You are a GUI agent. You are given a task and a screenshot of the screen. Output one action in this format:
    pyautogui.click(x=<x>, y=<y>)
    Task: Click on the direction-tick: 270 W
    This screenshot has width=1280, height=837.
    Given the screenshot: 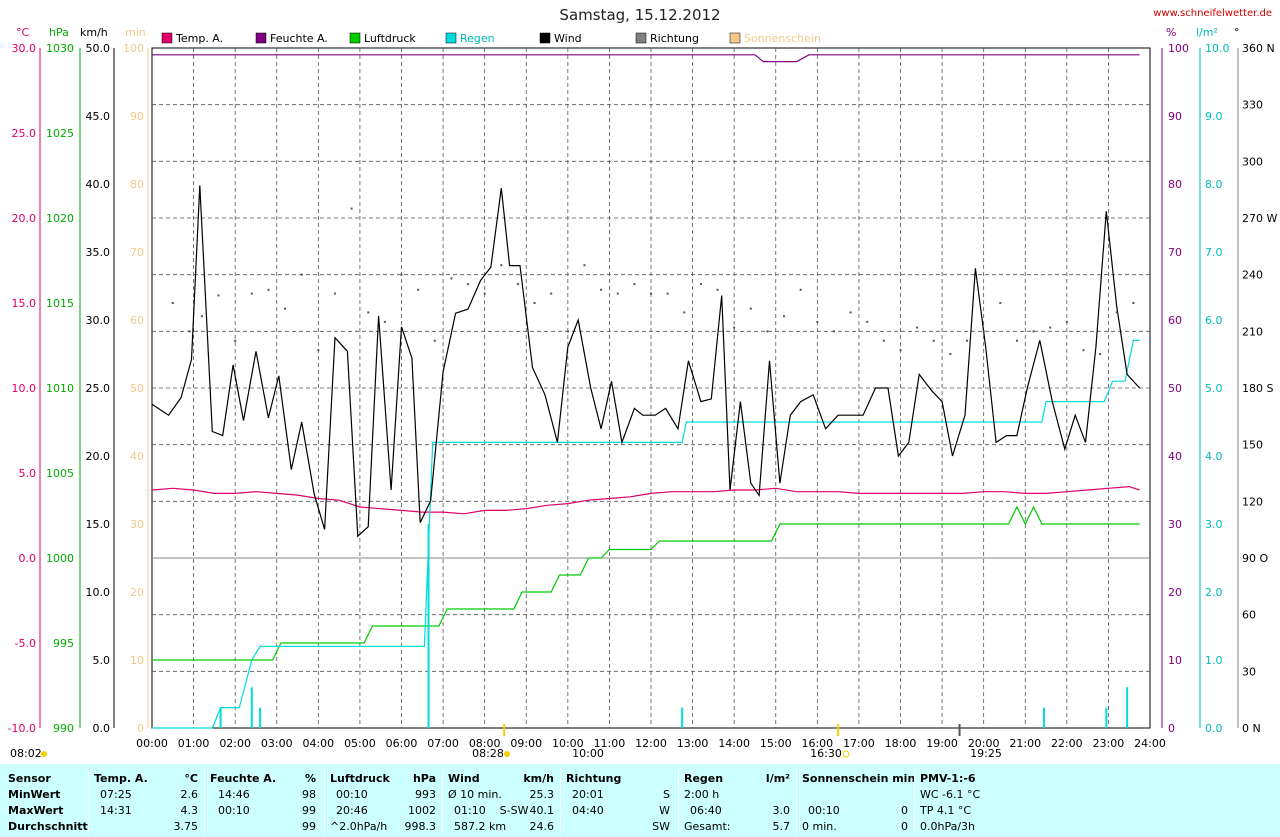 What is the action you would take?
    pyautogui.click(x=1259, y=218)
    